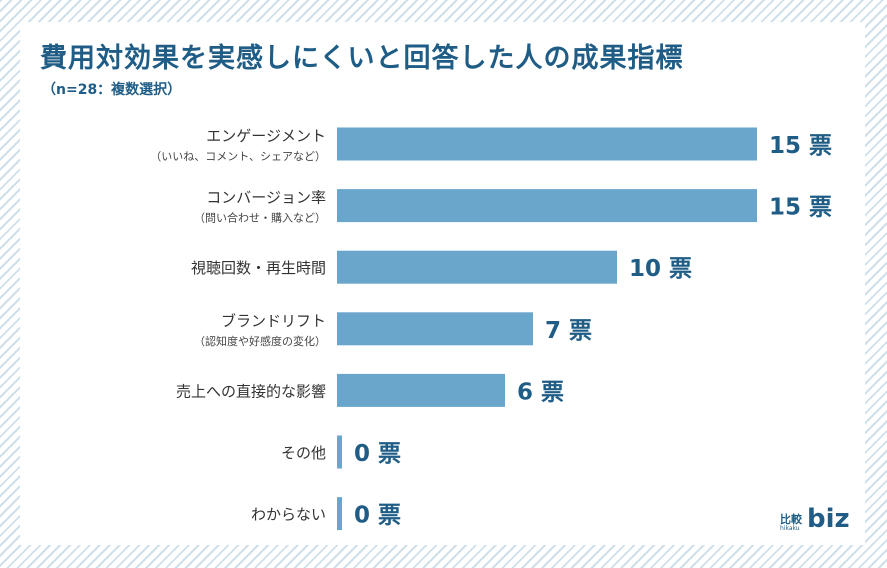  I want to click on category-label: その他, so click(303, 453).